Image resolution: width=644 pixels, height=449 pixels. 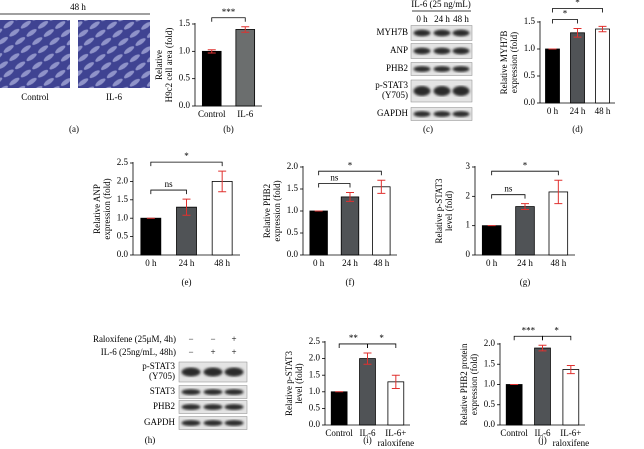 I want to click on x-tick-label-box: IL-6+ raloxifene, so click(x=396, y=438).